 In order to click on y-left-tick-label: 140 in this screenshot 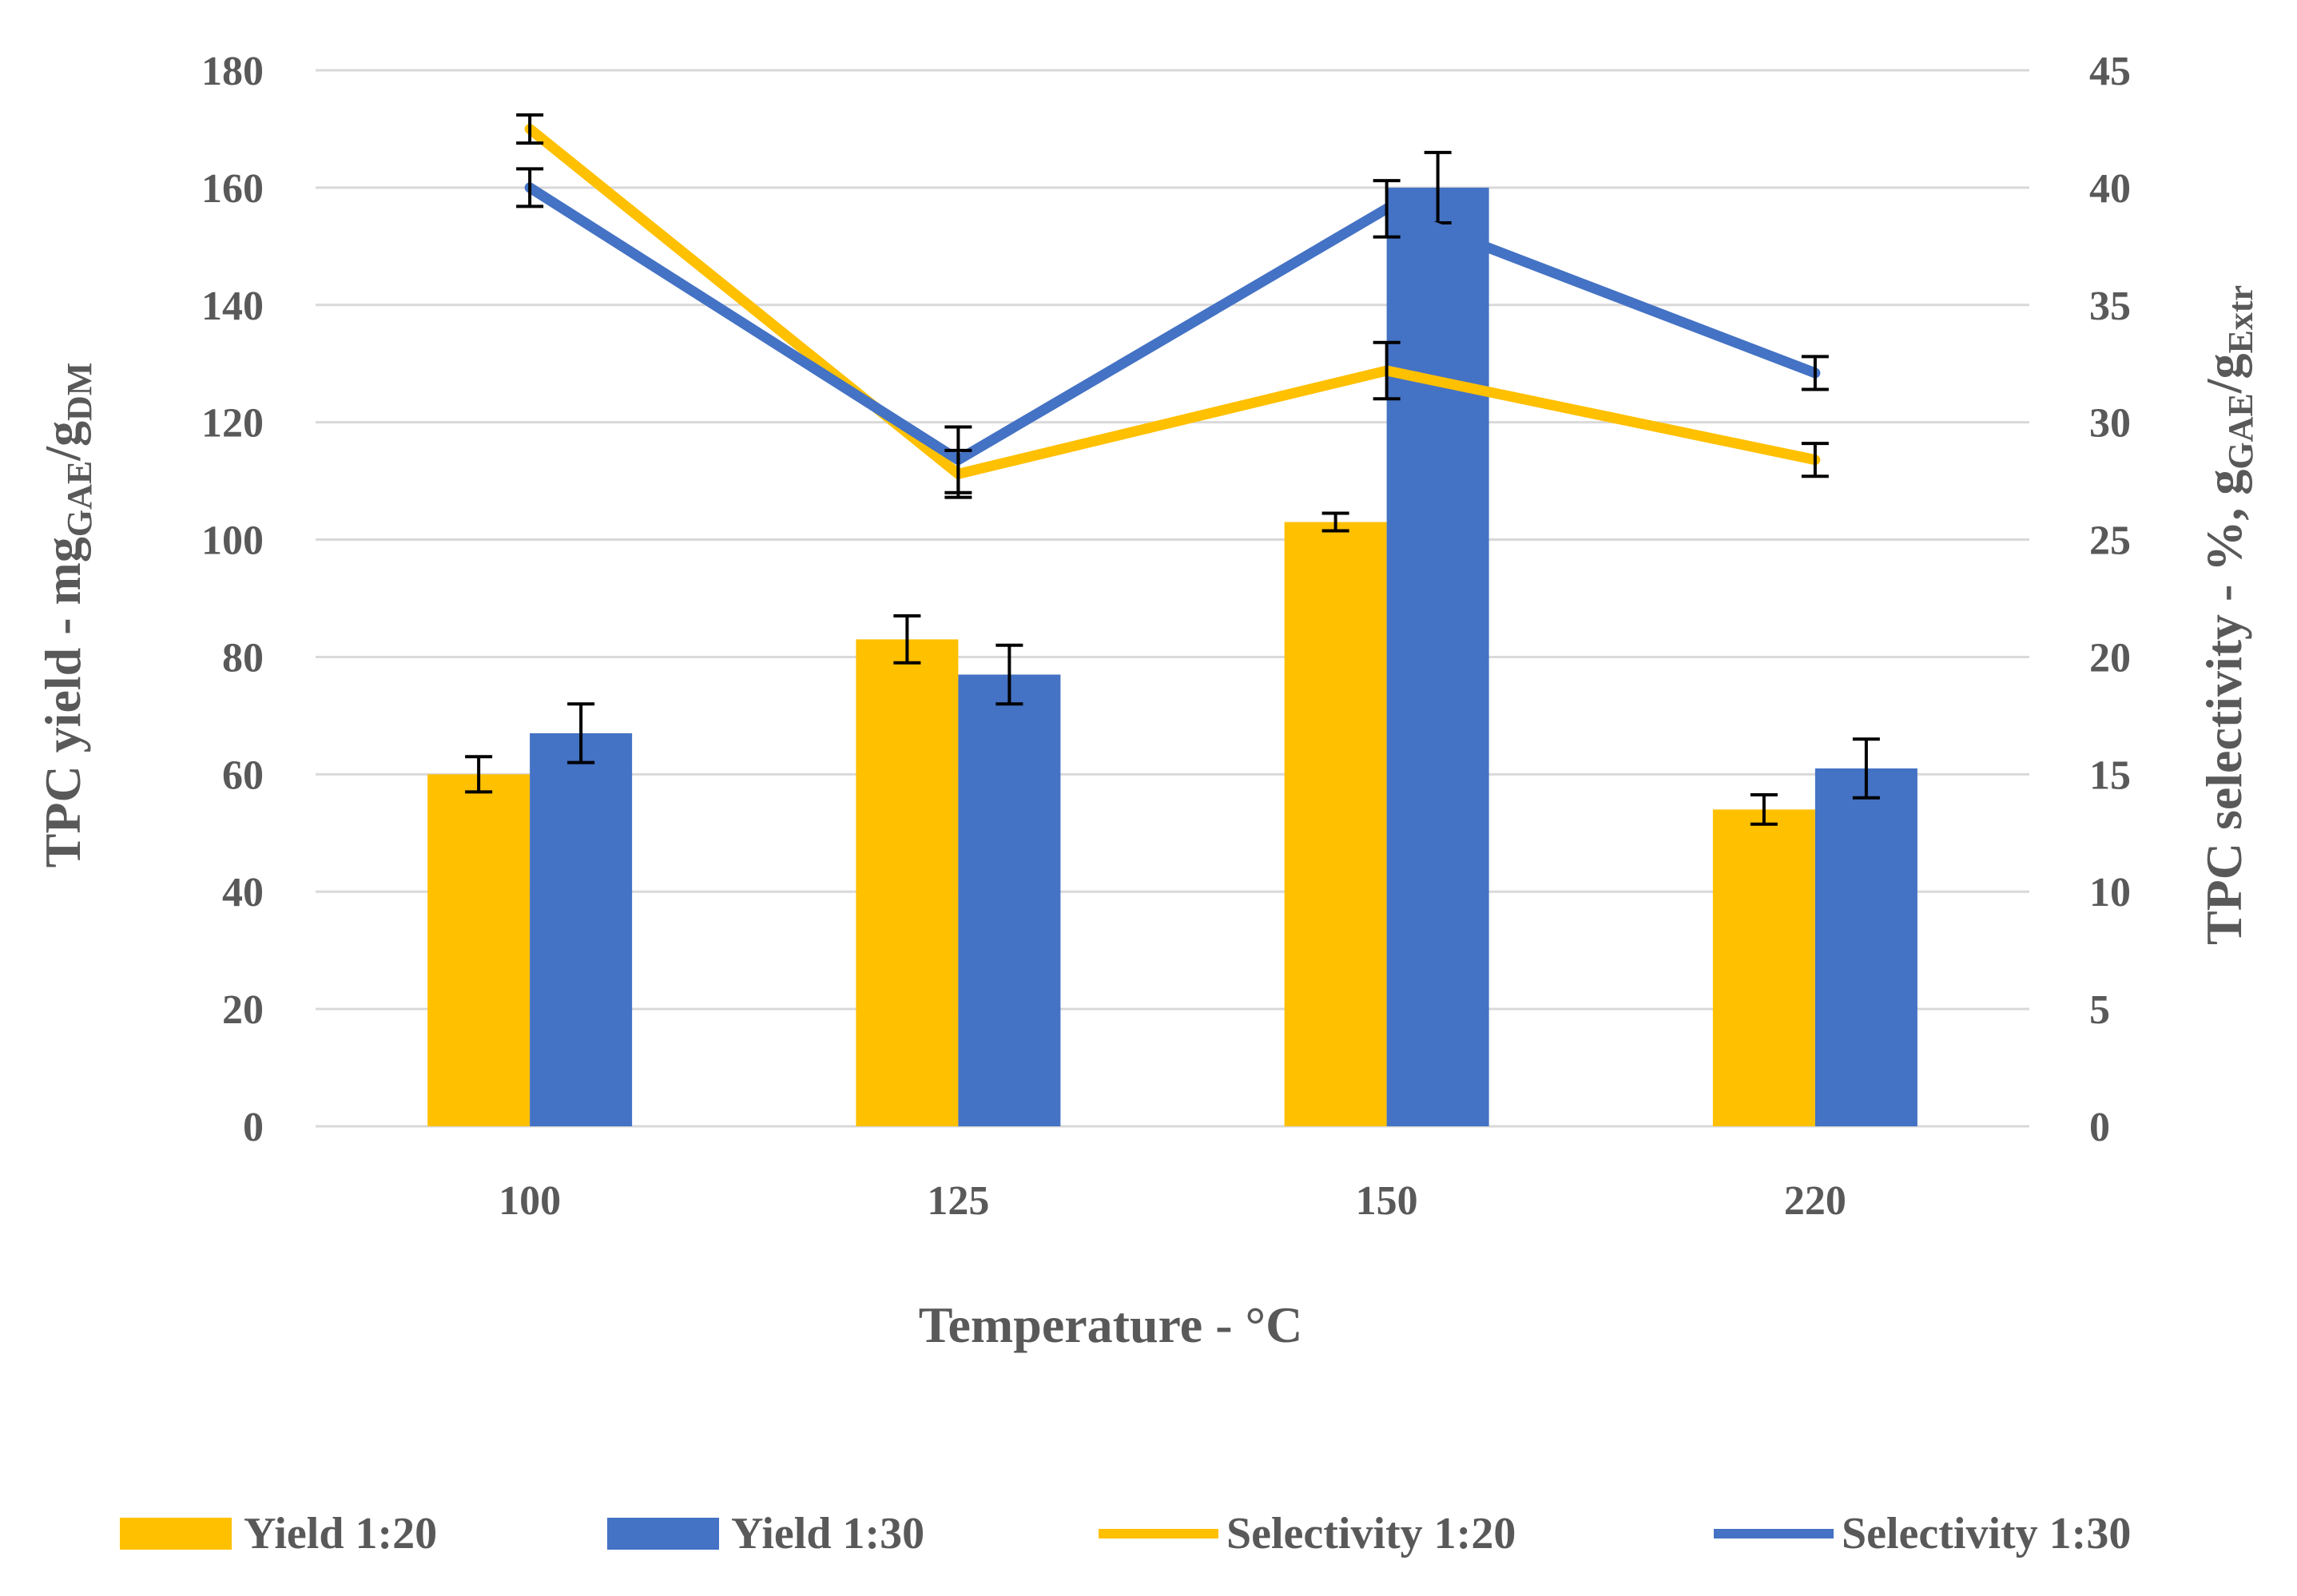, I will do `click(232, 306)`.